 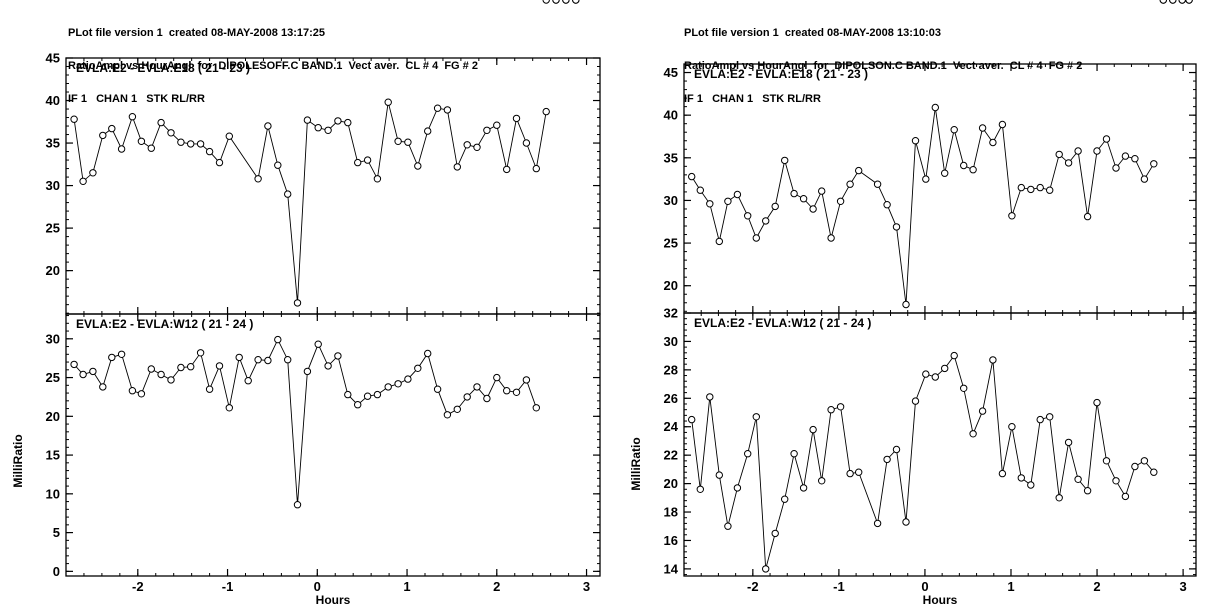 I want to click on right-xtick-label: 2, so click(x=1096, y=586).